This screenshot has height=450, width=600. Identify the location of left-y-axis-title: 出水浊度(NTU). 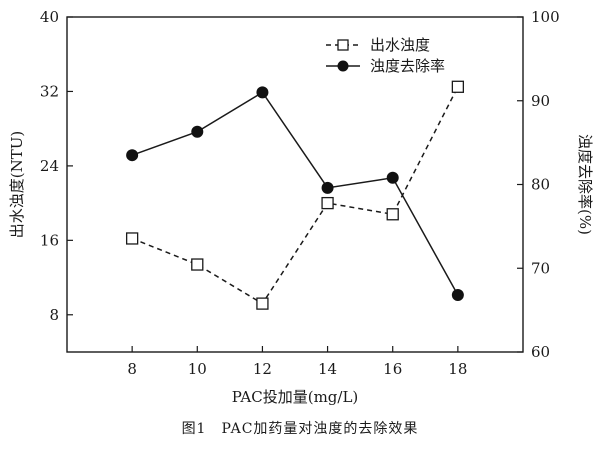
(17, 184).